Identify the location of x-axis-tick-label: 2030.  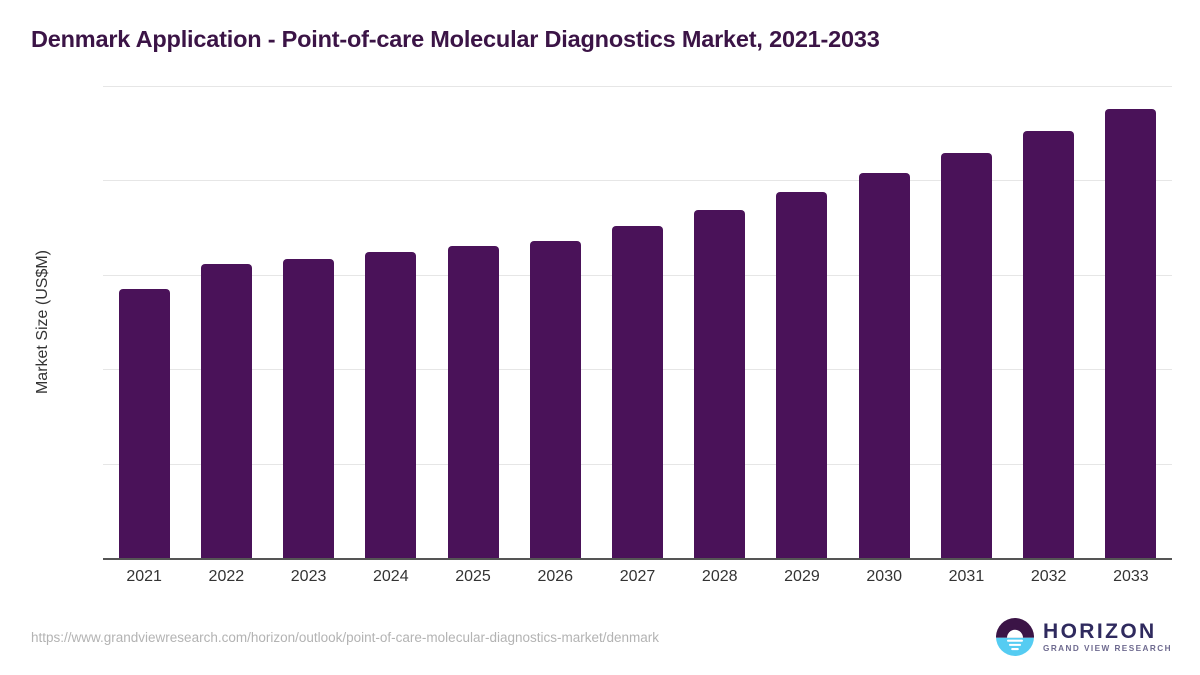
(884, 576).